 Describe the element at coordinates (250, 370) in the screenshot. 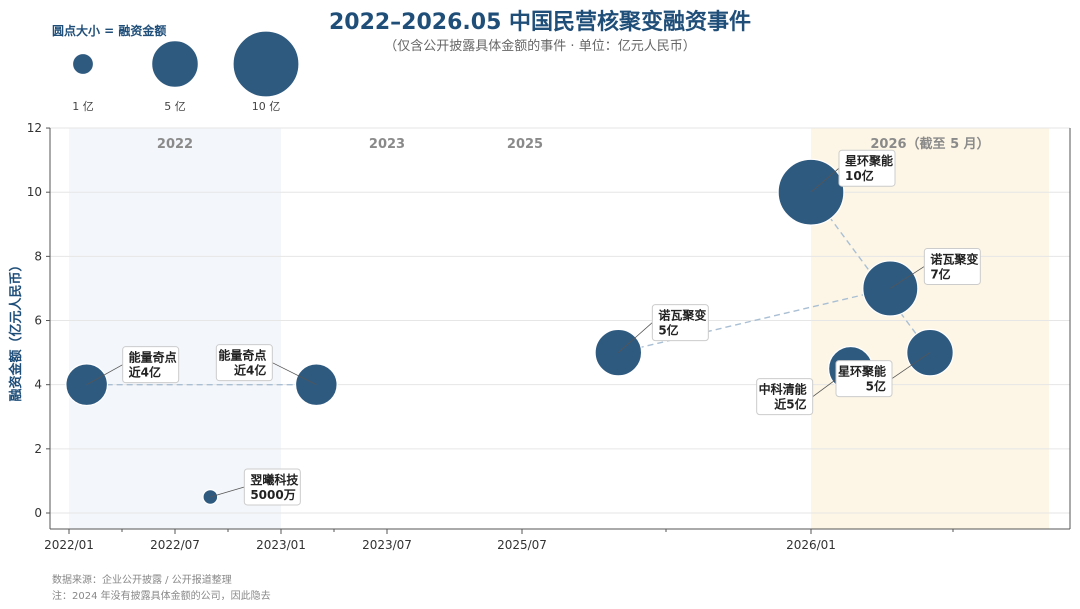

I see `annotation-amount-2: 近4亿` at that location.